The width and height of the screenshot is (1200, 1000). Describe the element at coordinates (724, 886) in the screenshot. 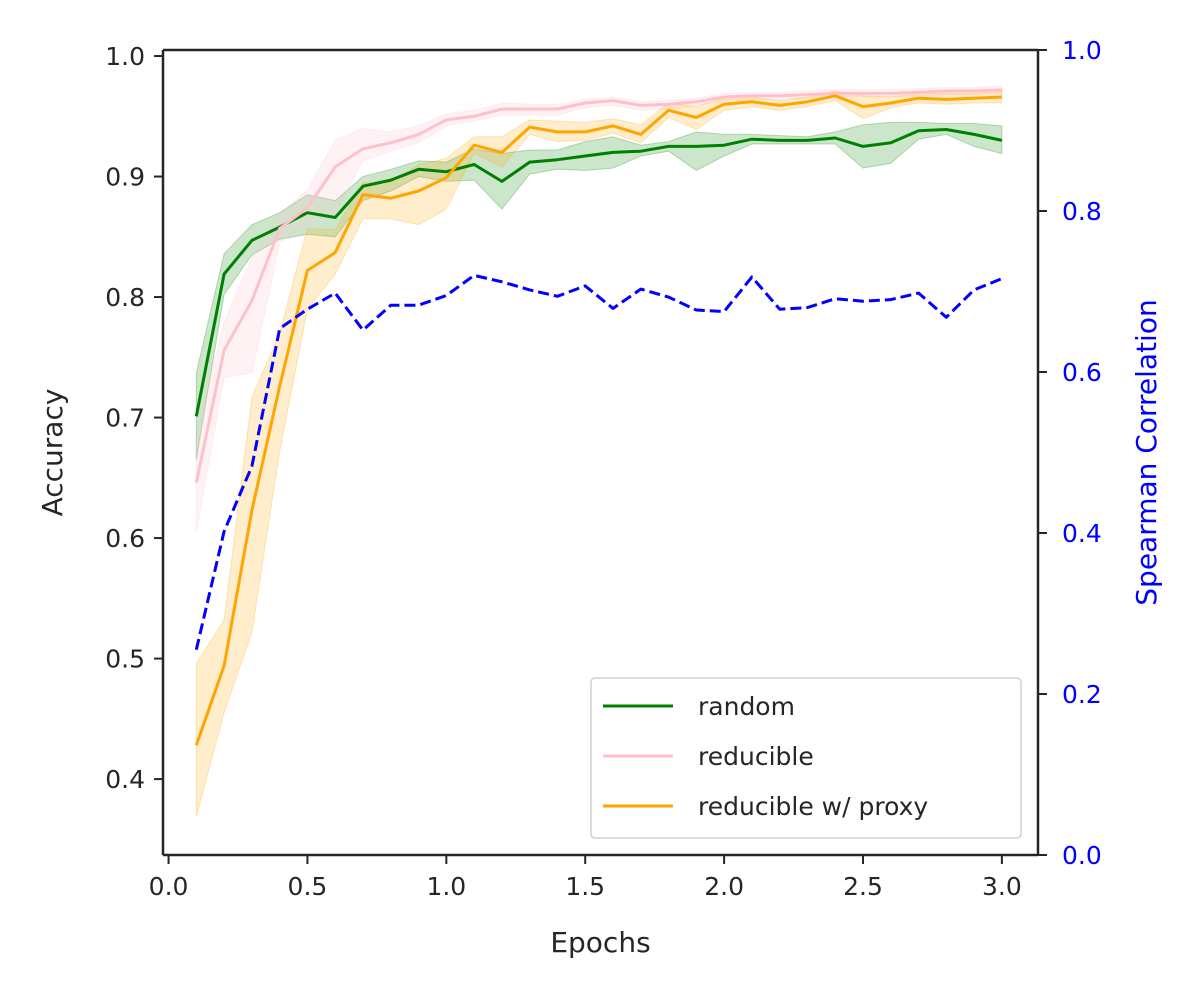

I see `x-tick-label: 2.0` at that location.